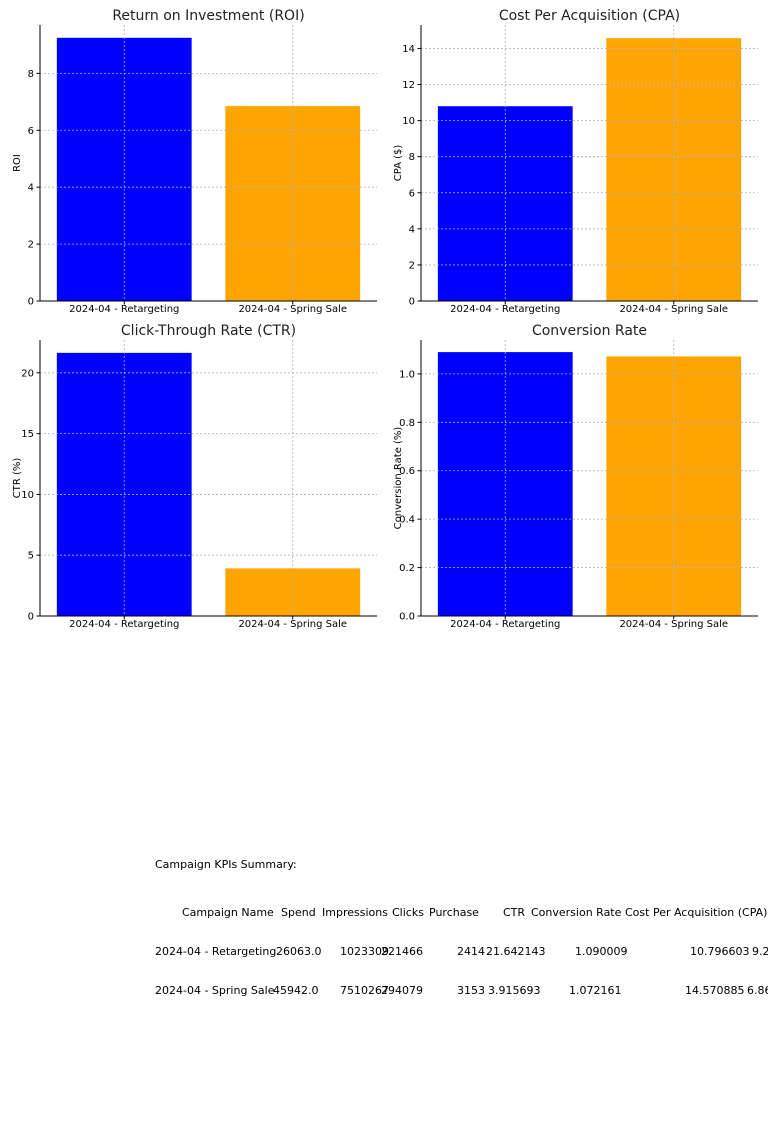 The height and width of the screenshot is (1127, 768). What do you see at coordinates (31, 556) in the screenshot?
I see `y-tick-label: 5` at bounding box center [31, 556].